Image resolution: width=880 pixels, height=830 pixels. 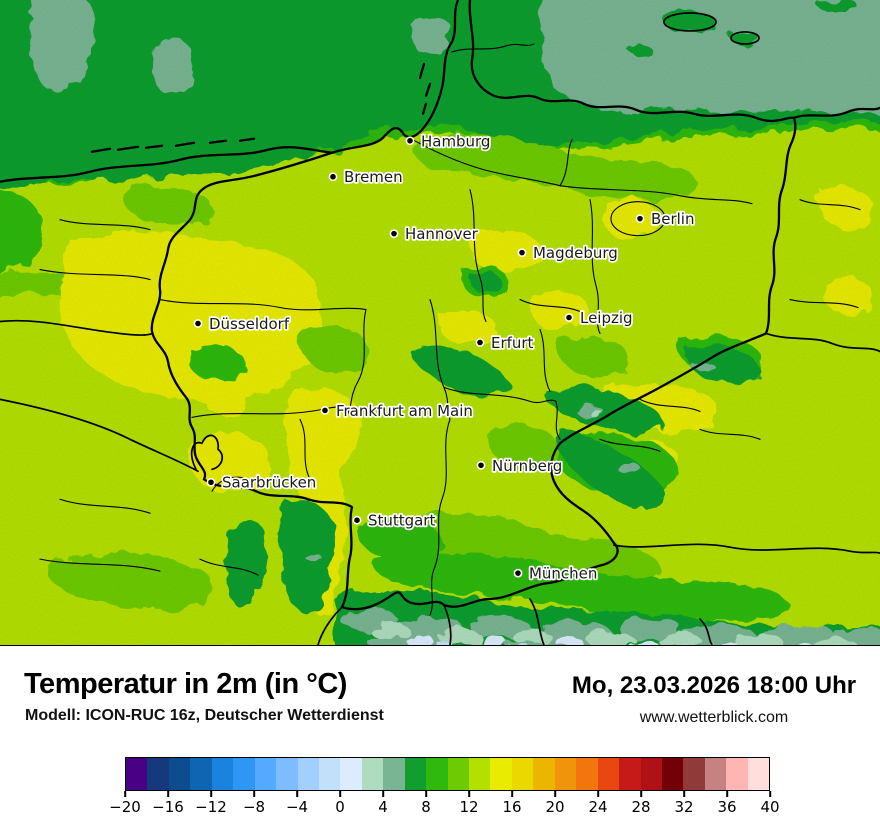 I want to click on city-label: Magdeburg, so click(x=575, y=253).